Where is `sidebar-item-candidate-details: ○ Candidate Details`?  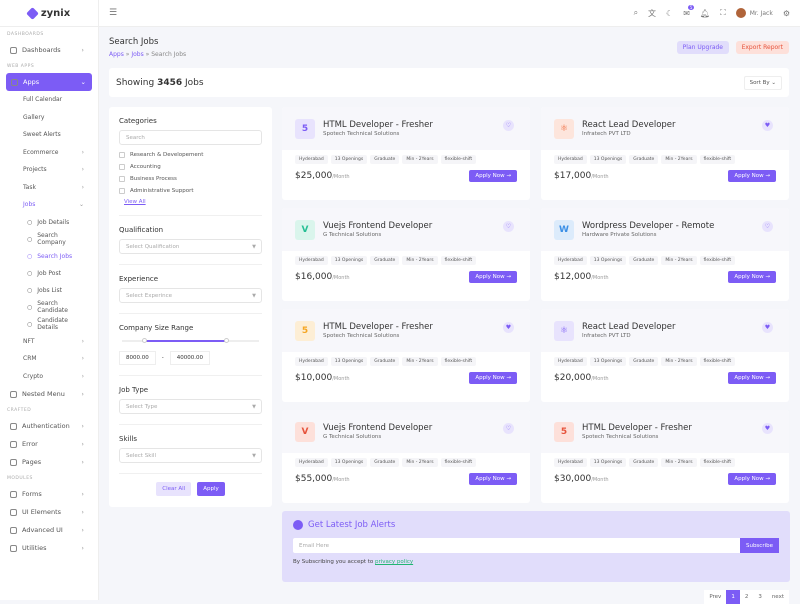 sidebar-item-candidate-details: ○ Candidate Details is located at coordinates (49, 324).